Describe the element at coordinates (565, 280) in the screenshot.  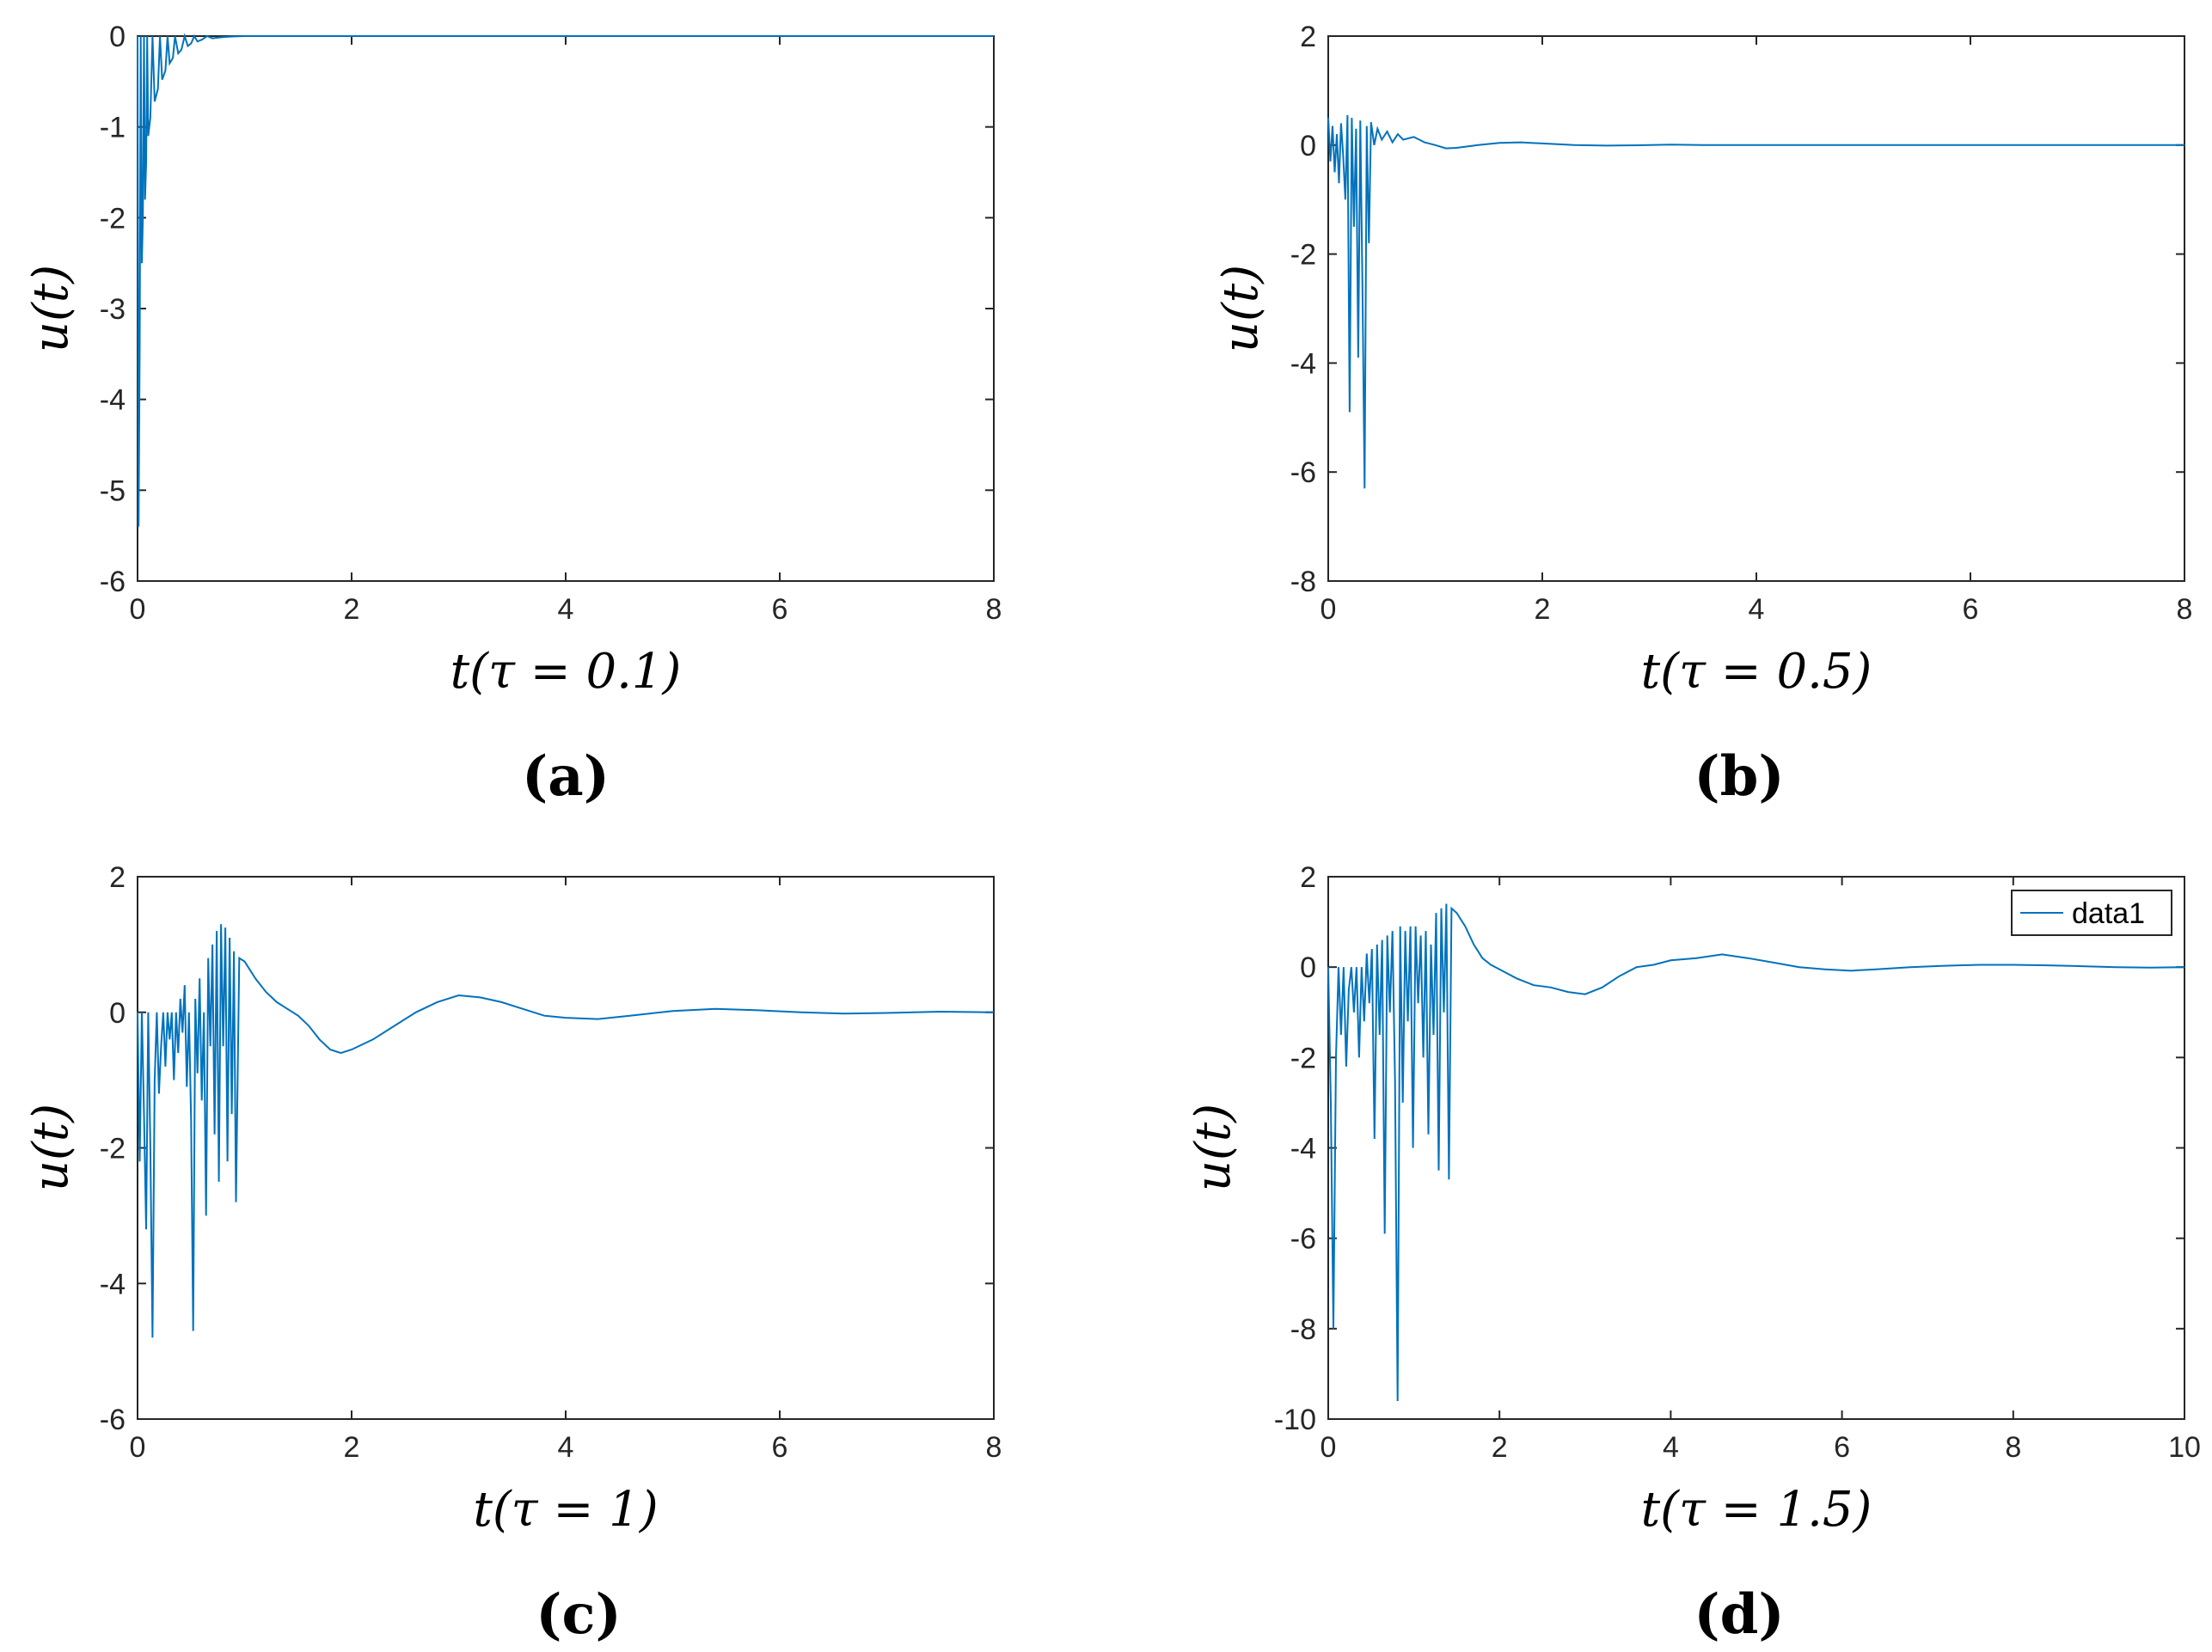
I see `series-line-a` at that location.